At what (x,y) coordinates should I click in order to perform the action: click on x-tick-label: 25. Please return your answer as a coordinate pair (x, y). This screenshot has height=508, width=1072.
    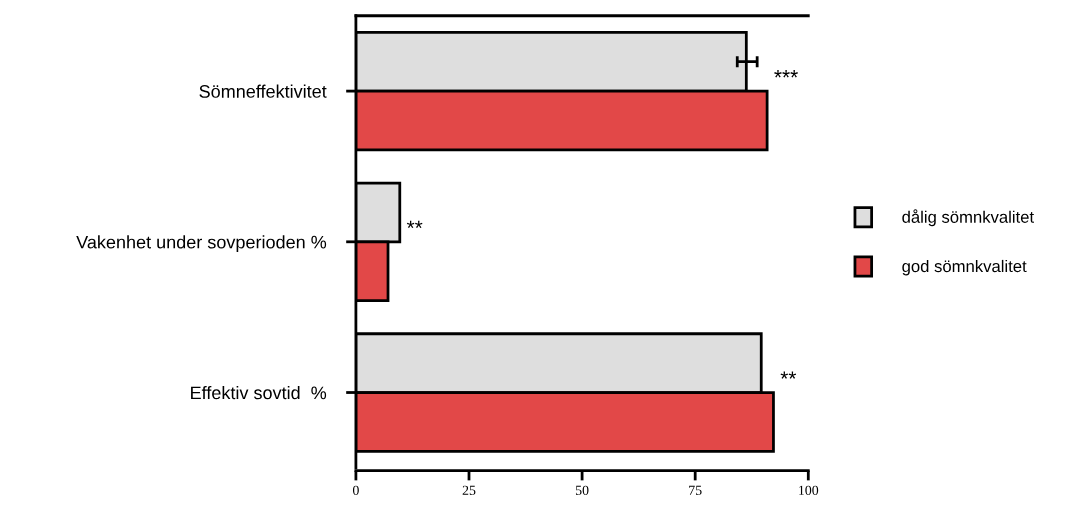
    Looking at the image, I should click on (469, 490).